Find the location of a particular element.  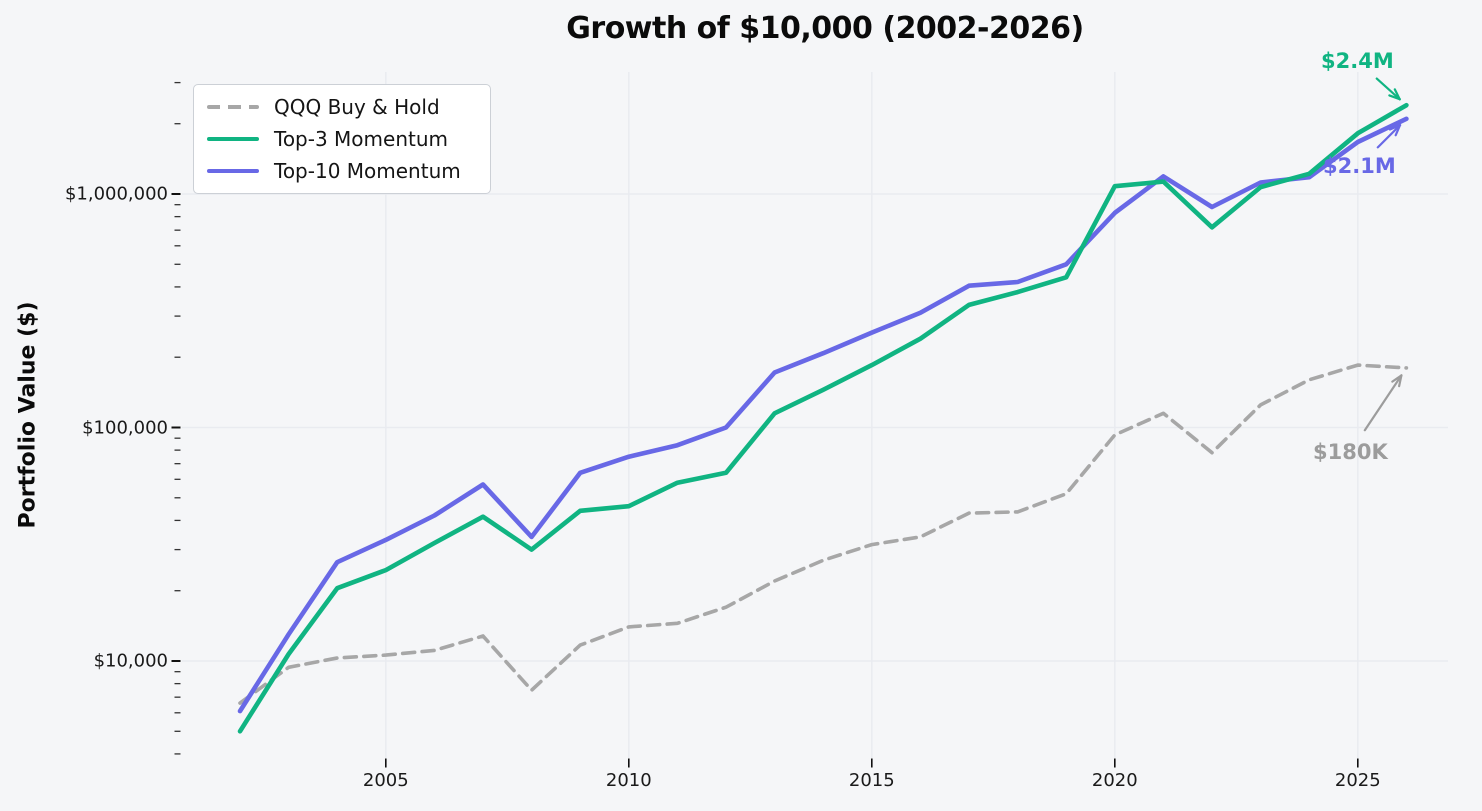

x-tick-label-2020: 2020 is located at coordinates (1114, 780).